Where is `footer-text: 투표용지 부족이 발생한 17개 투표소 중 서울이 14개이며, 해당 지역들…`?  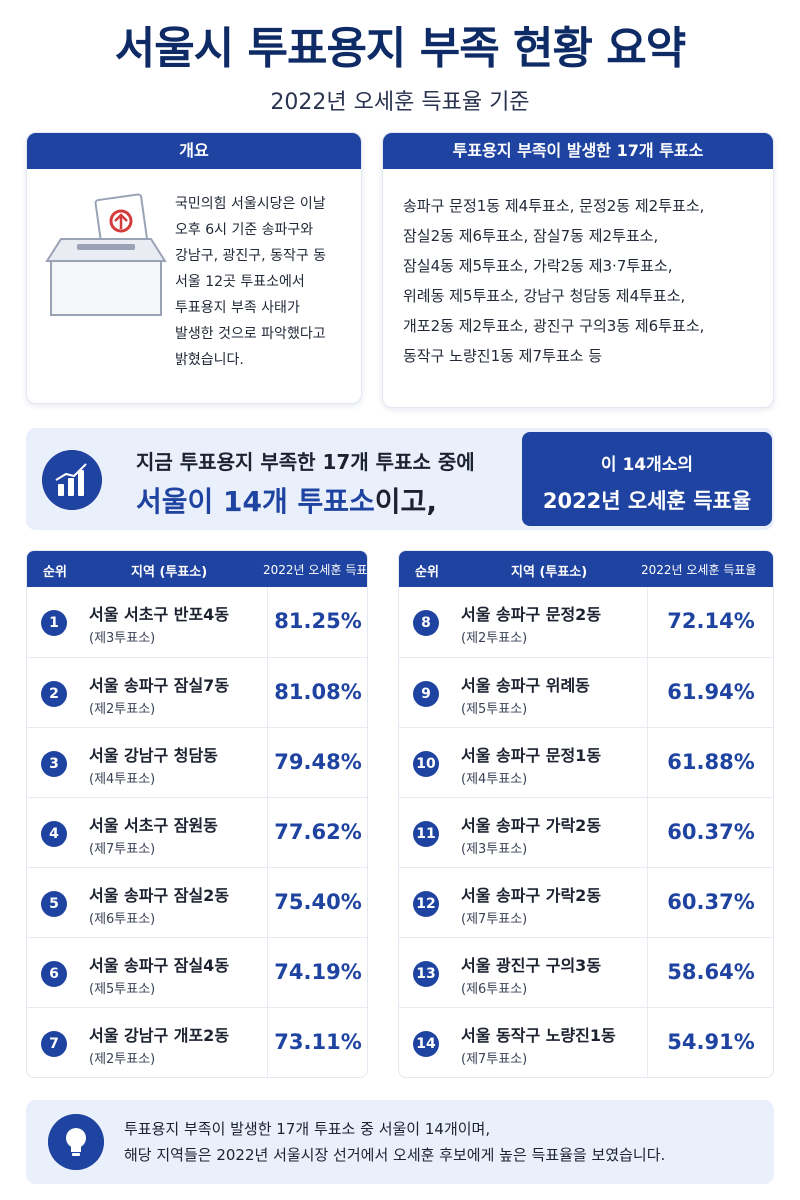
footer-text: 투표용지 부족이 발생한 17개 투표소 중 서울이 14개이며, 해당 지역들… is located at coordinates (394, 1142).